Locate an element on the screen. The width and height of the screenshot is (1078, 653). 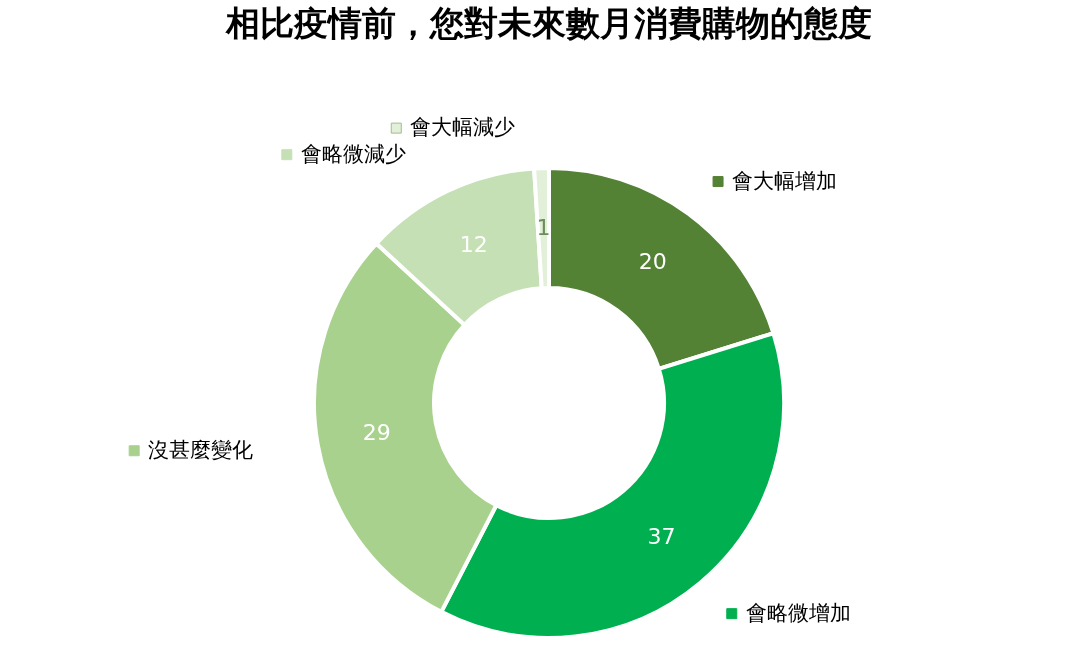
legend-label: 沒甚麼變化 is located at coordinates (201, 449).